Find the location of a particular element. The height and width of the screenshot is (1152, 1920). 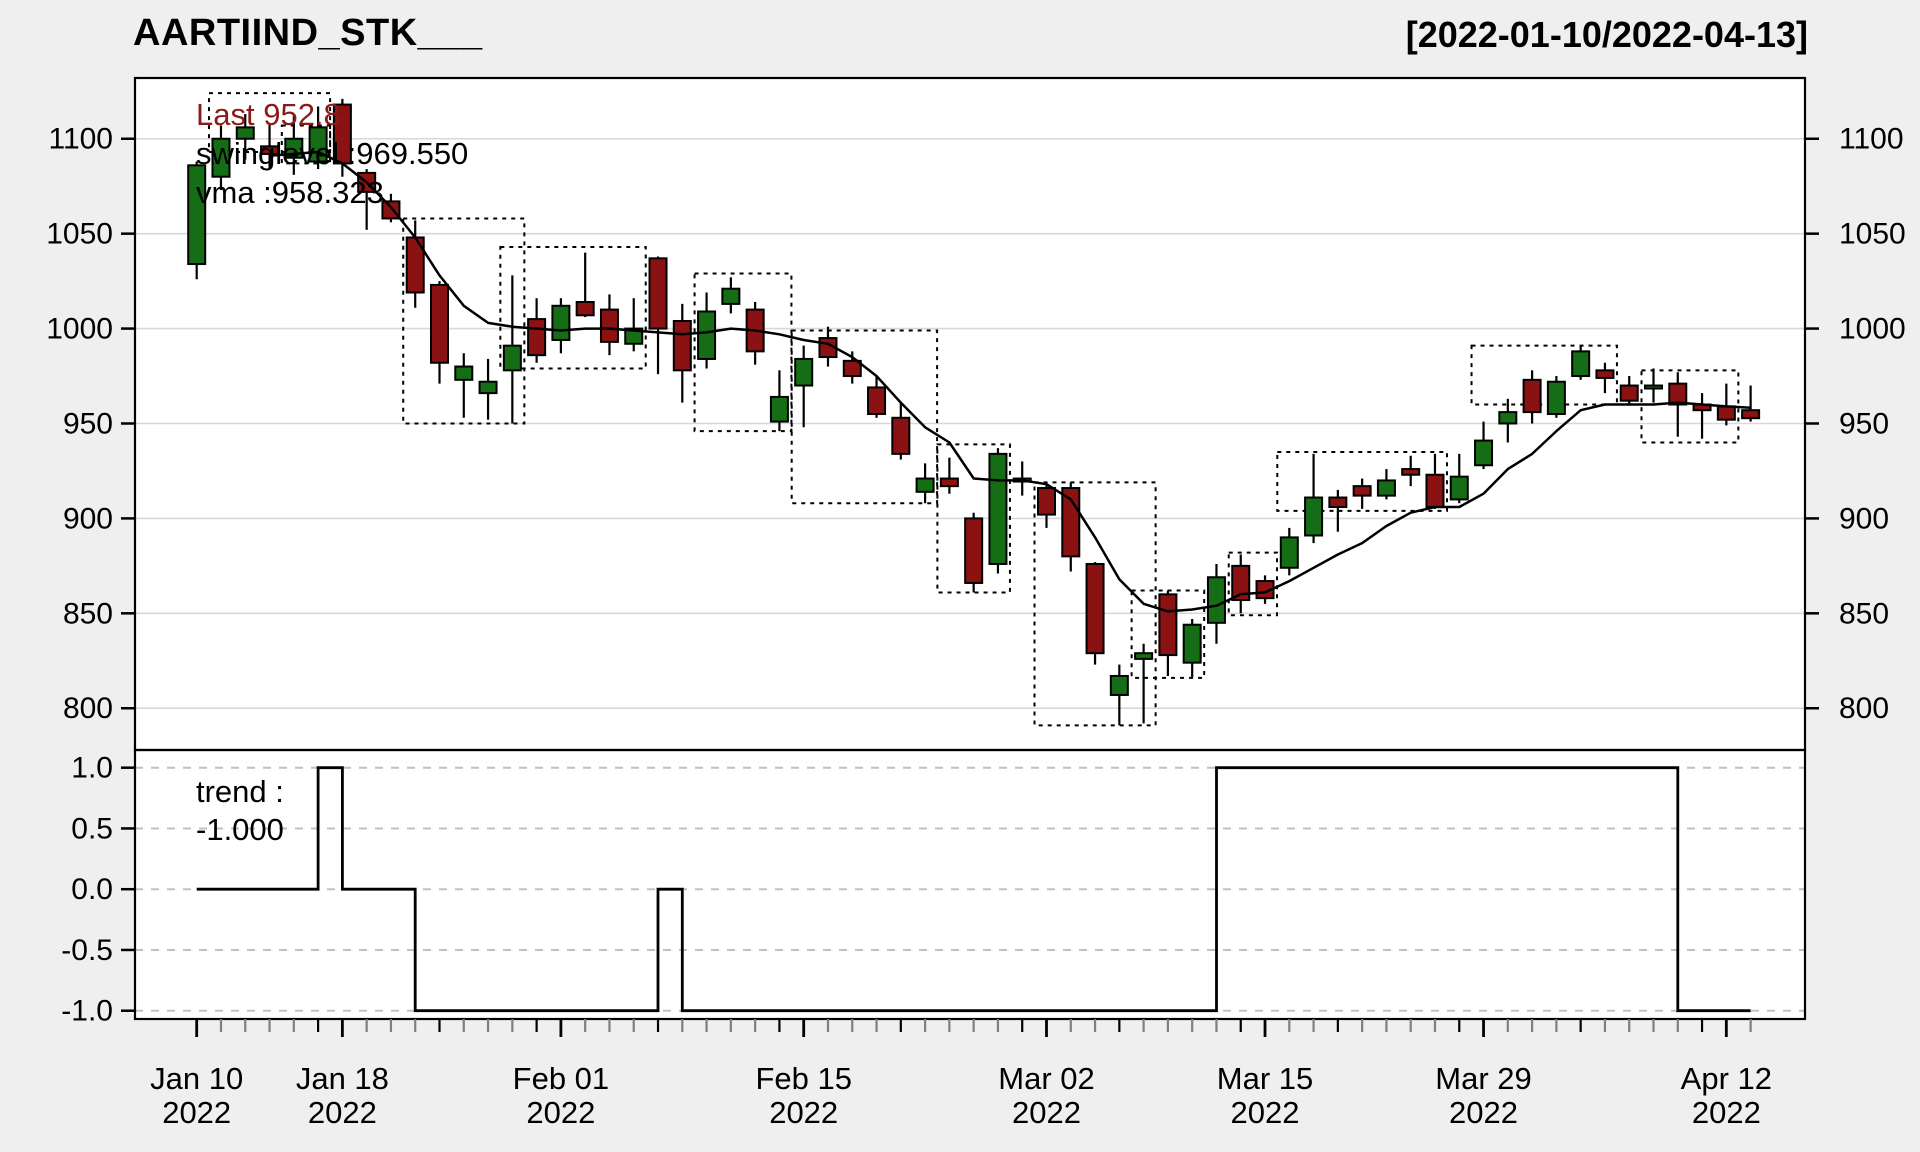

date-tick-label: Jan 10 is located at coordinates (196, 1078).